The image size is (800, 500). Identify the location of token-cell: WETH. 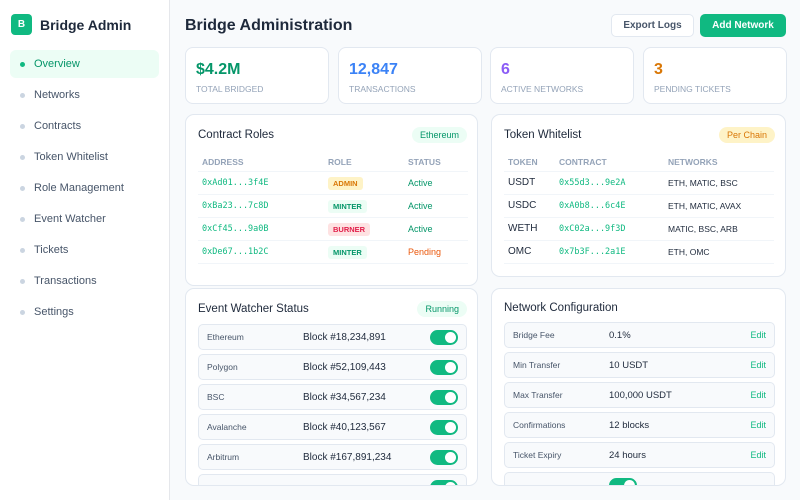
(529, 229).